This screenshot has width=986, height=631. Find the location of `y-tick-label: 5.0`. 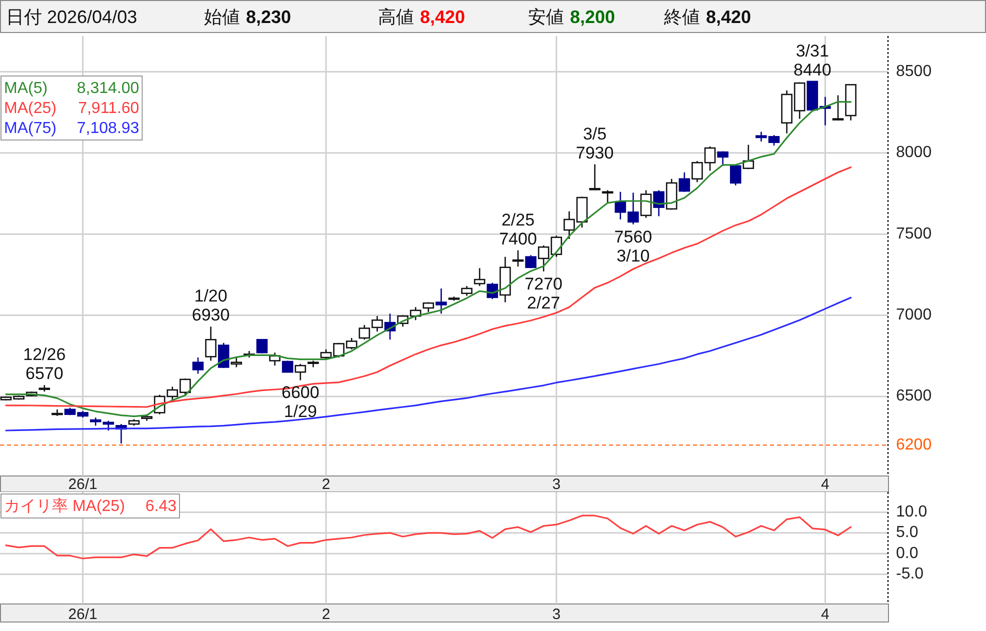

y-tick-label: 5.0 is located at coordinates (907, 533).